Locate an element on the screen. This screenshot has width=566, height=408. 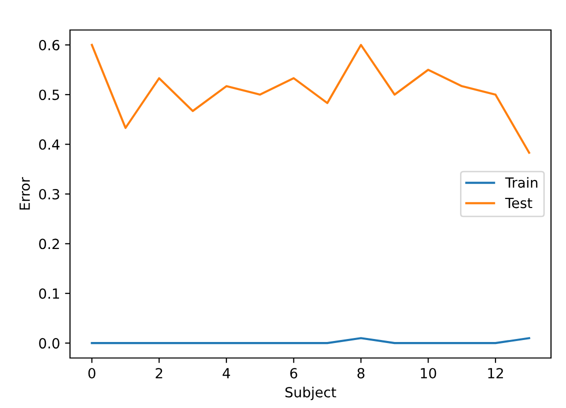
y-tick-label: 0.5 is located at coordinates (49, 95).